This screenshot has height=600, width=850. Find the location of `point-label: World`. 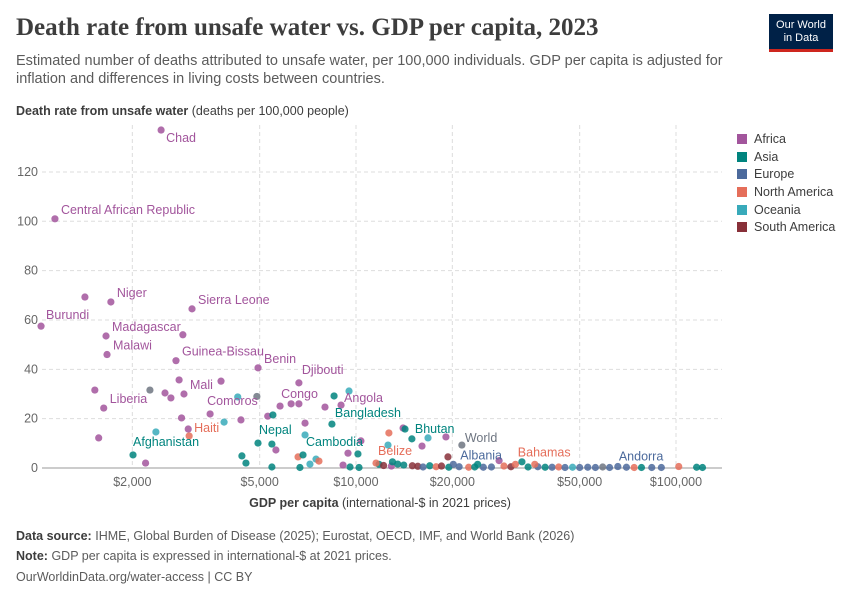

point-label: World is located at coordinates (481, 438).